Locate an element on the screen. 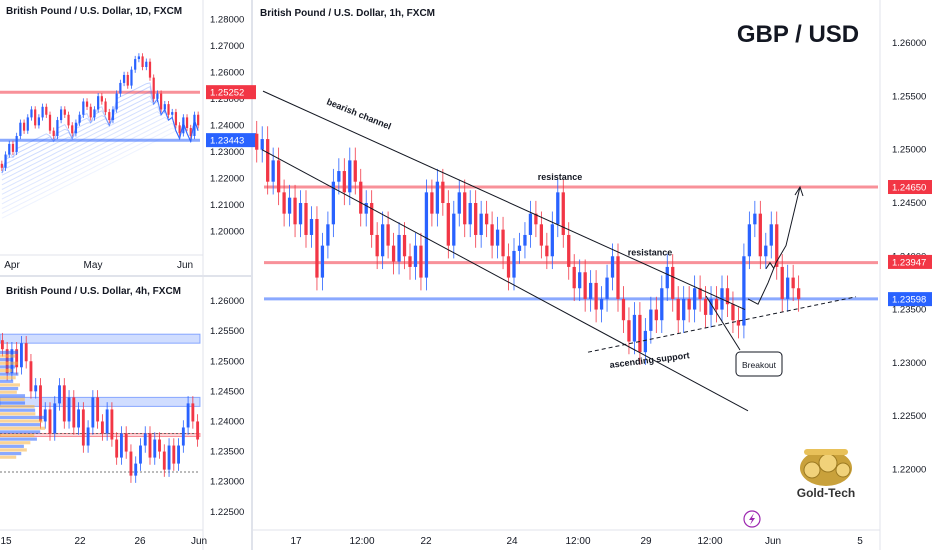 Image resolution: width=932 pixels, height=550 pixels. zone is located at coordinates (100, 338).